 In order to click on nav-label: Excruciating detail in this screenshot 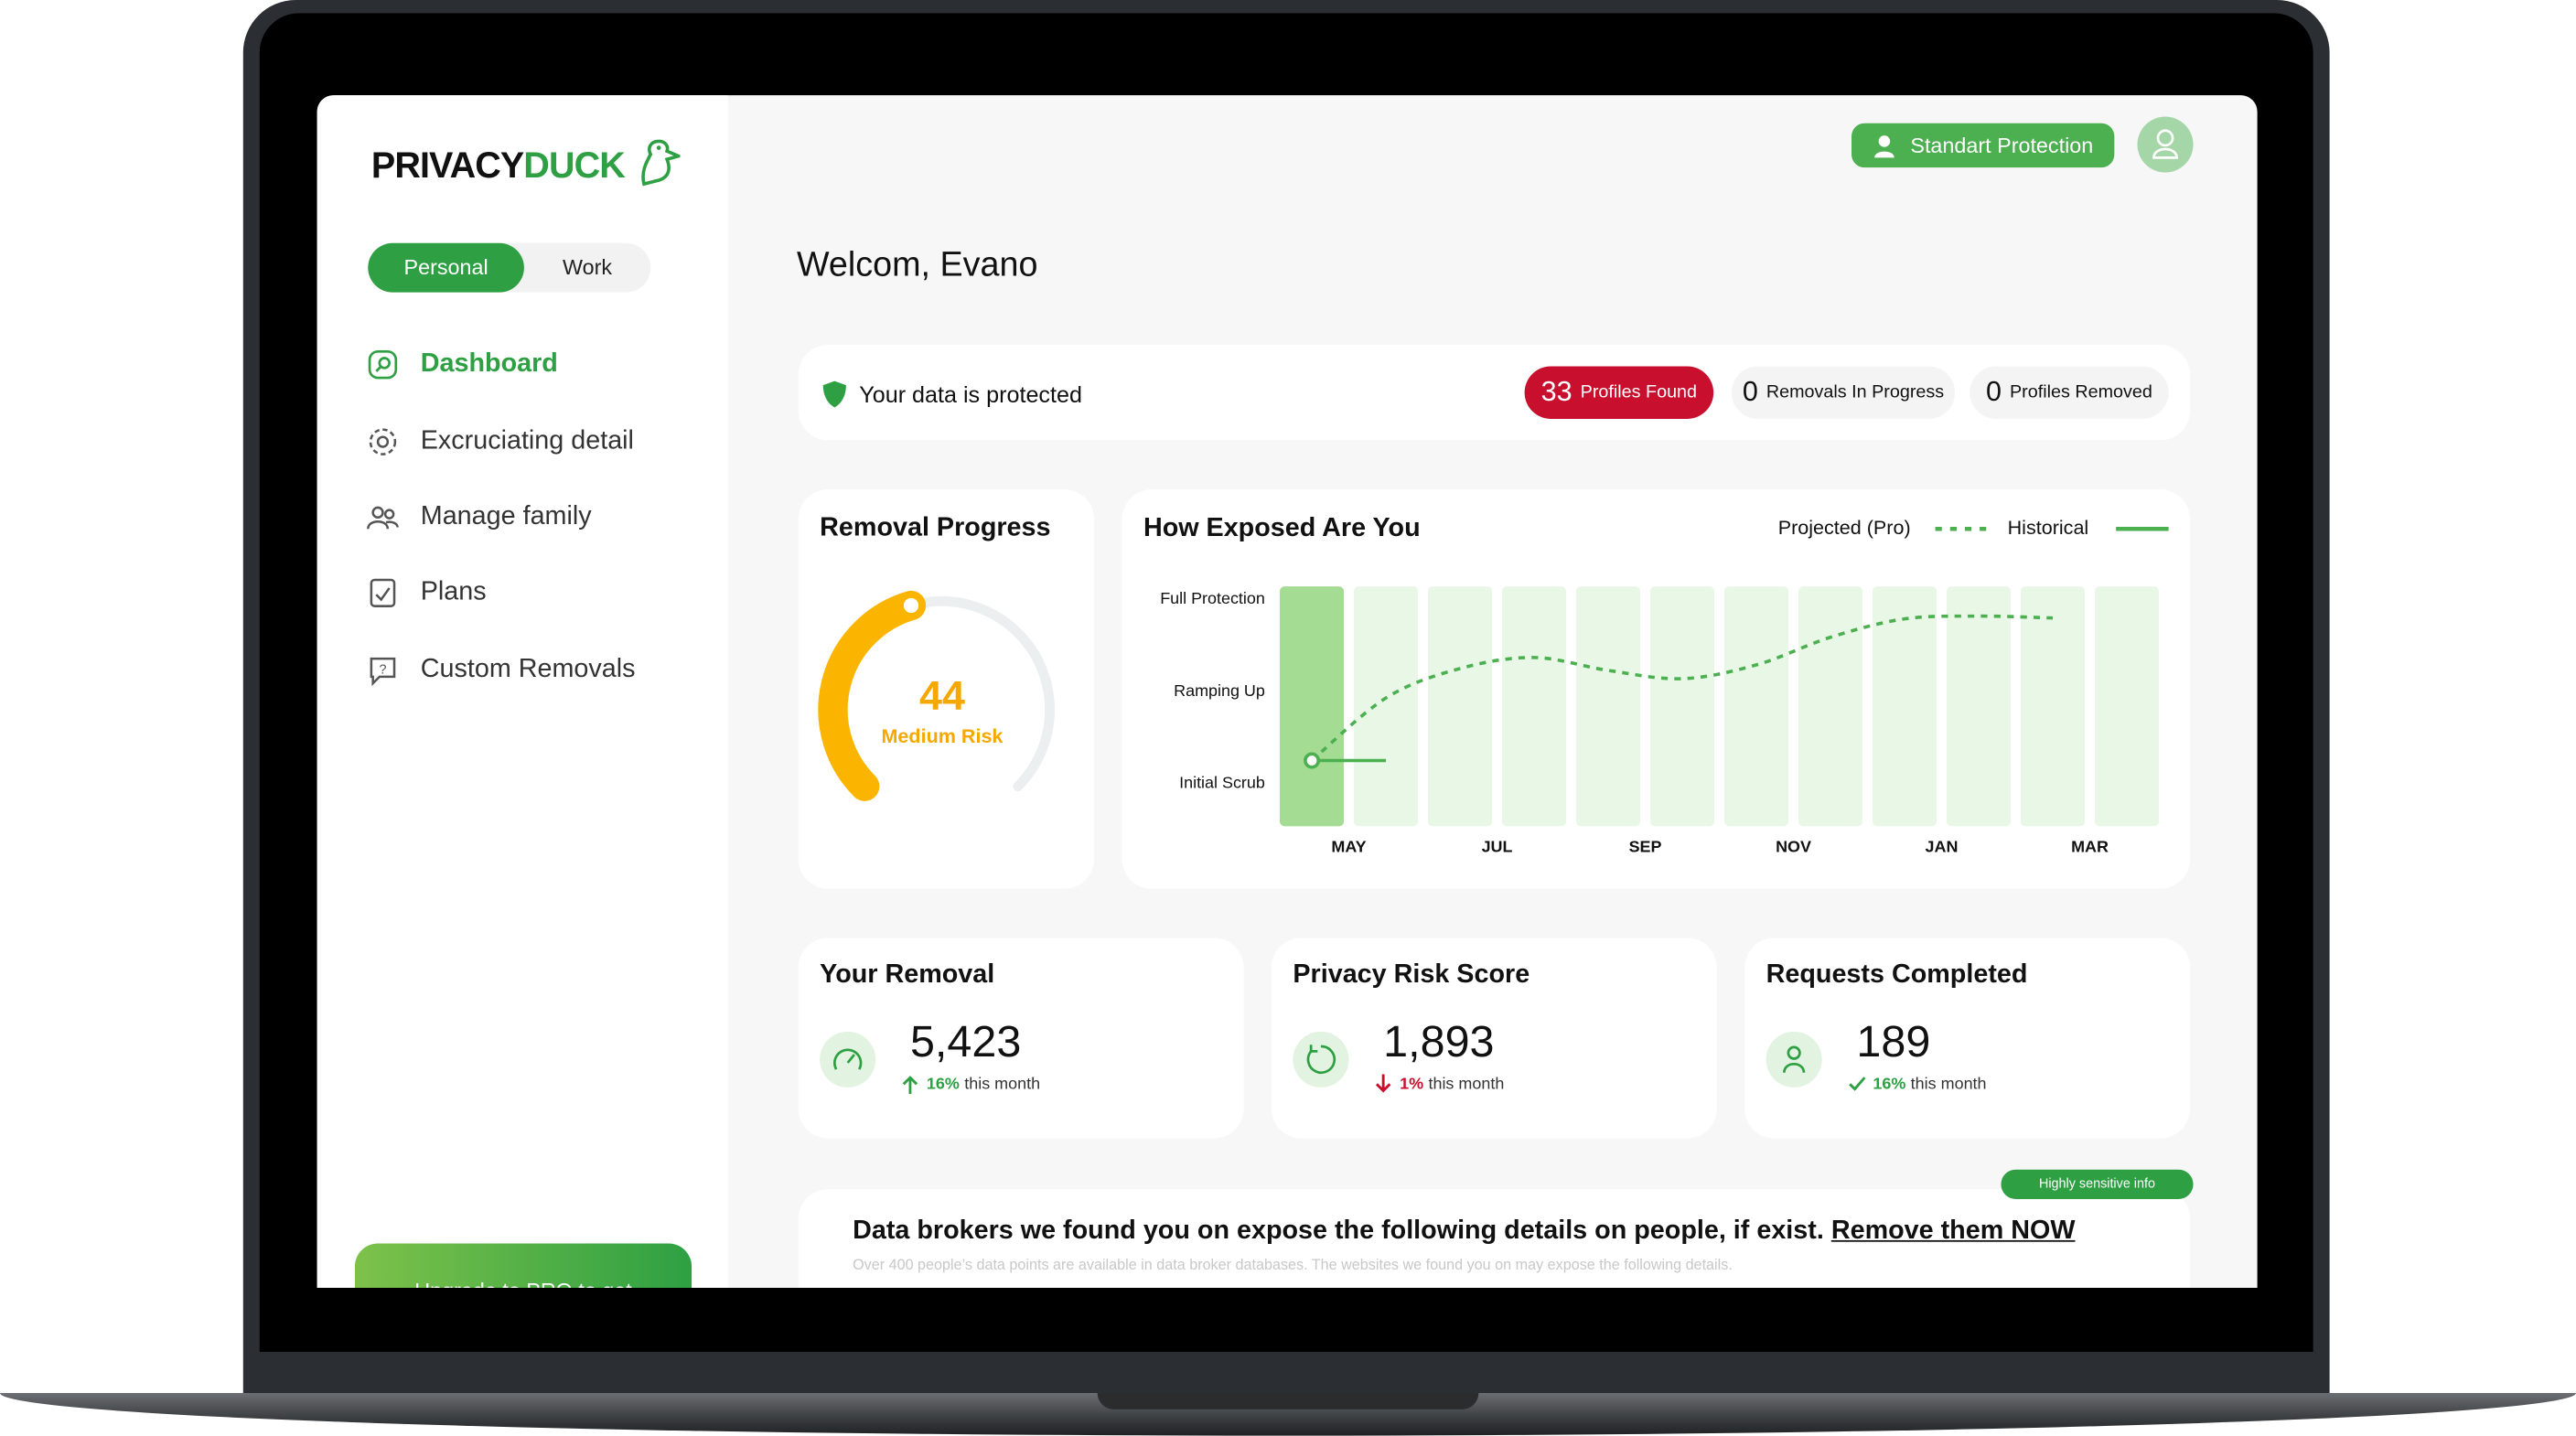, I will do `click(527, 440)`.